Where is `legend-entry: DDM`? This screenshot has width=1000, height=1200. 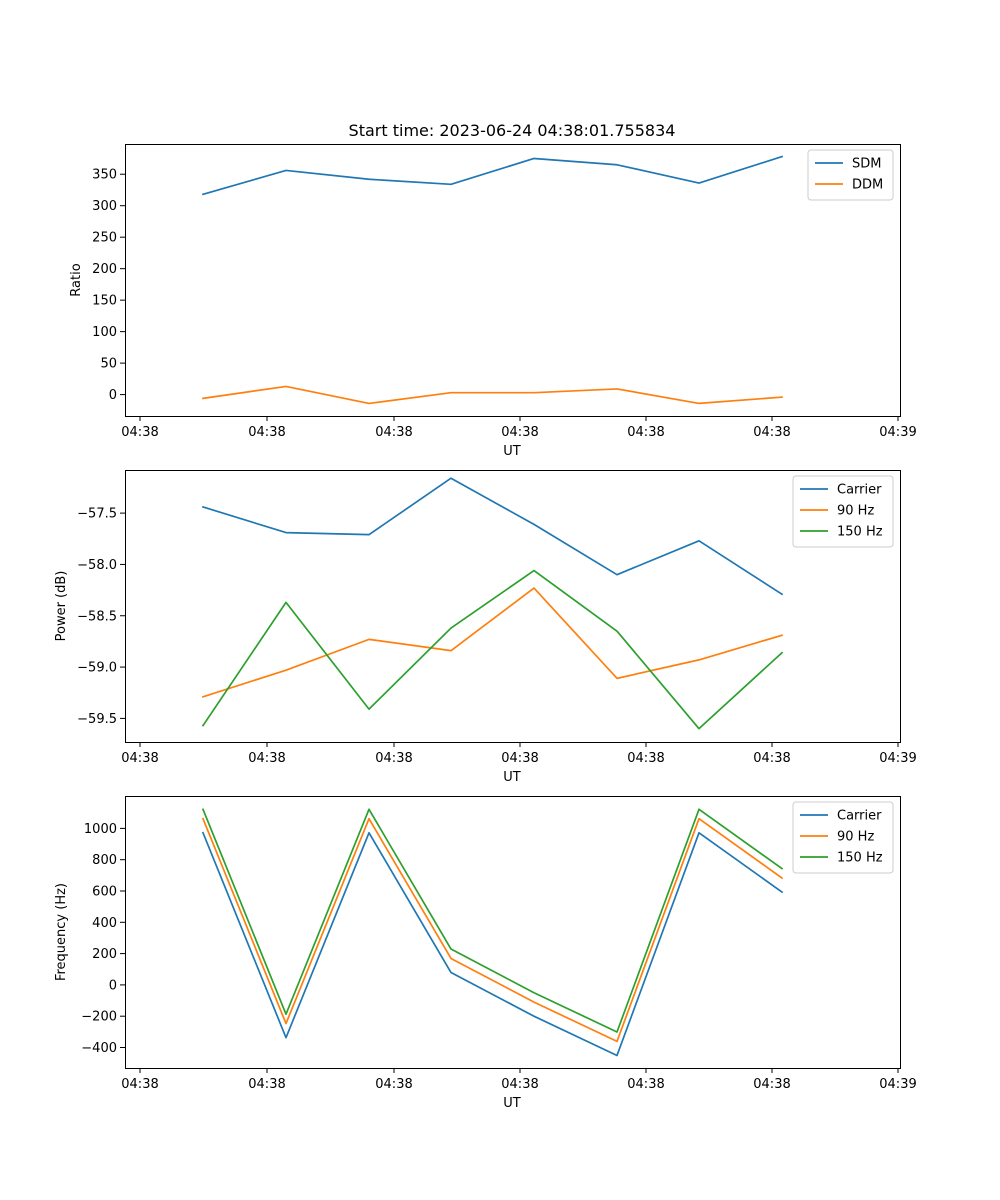 legend-entry: DDM is located at coordinates (867, 185).